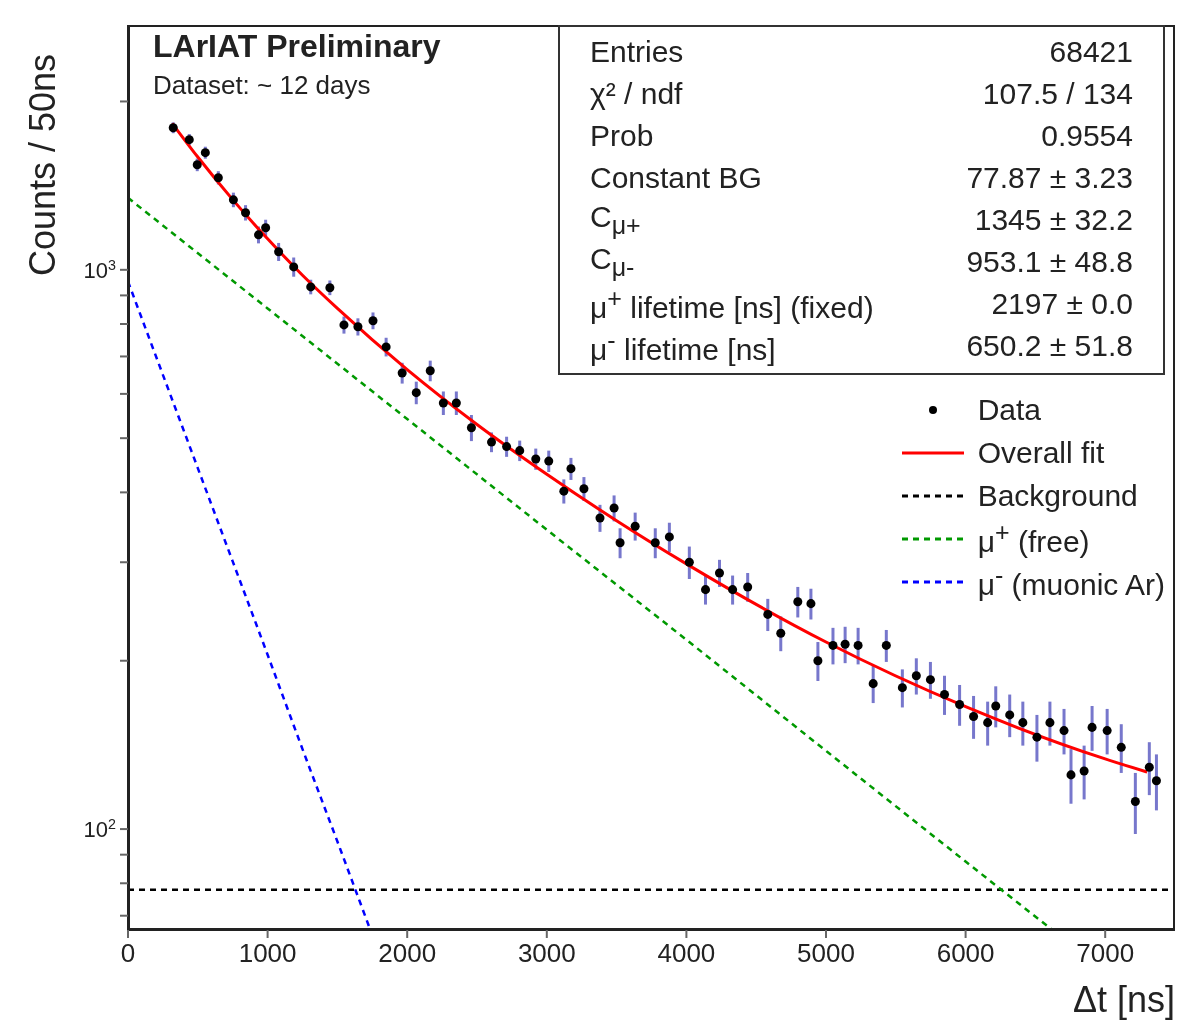 This screenshot has height=1030, width=1195. What do you see at coordinates (128, 953) in the screenshot?
I see `x-tick-label: 0` at bounding box center [128, 953].